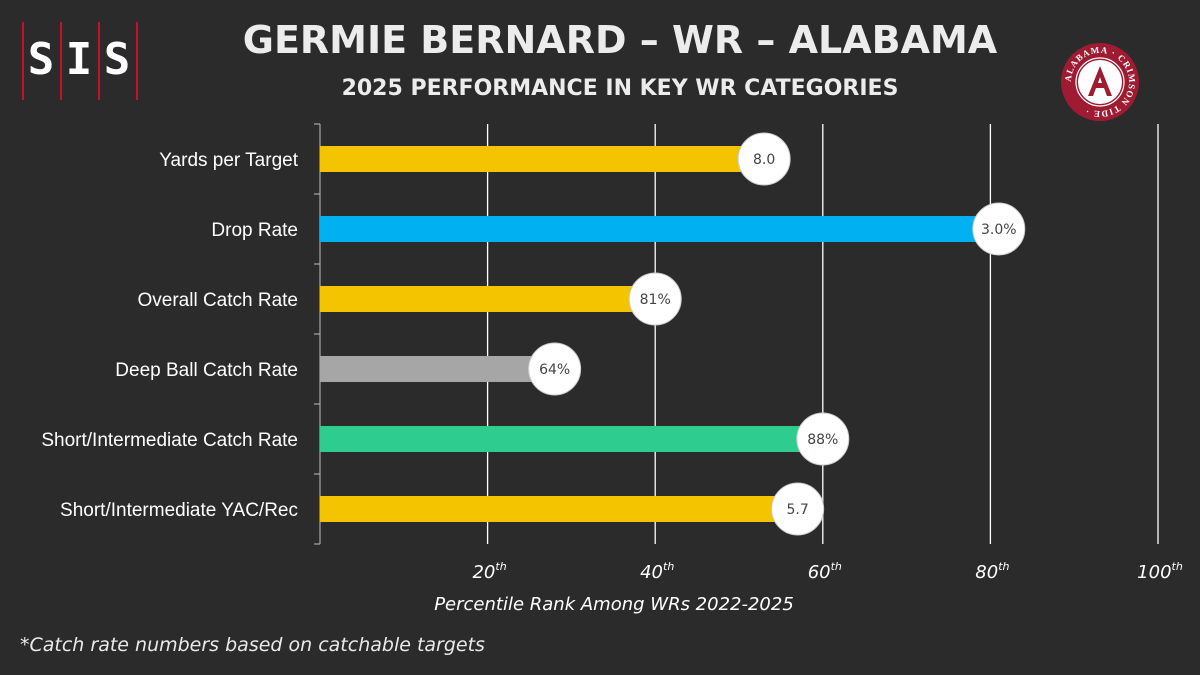 This screenshot has width=1200, height=675. Describe the element at coordinates (206, 370) in the screenshot. I see `category-label: Deep Ball Catch Rate` at that location.